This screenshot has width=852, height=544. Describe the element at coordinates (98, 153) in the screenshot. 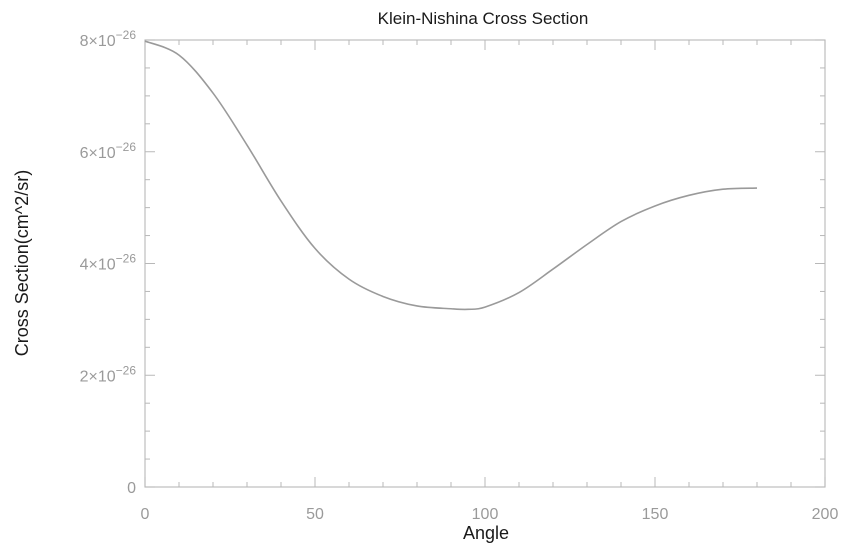

I see `y-tick-mantissa: 6×10` at that location.